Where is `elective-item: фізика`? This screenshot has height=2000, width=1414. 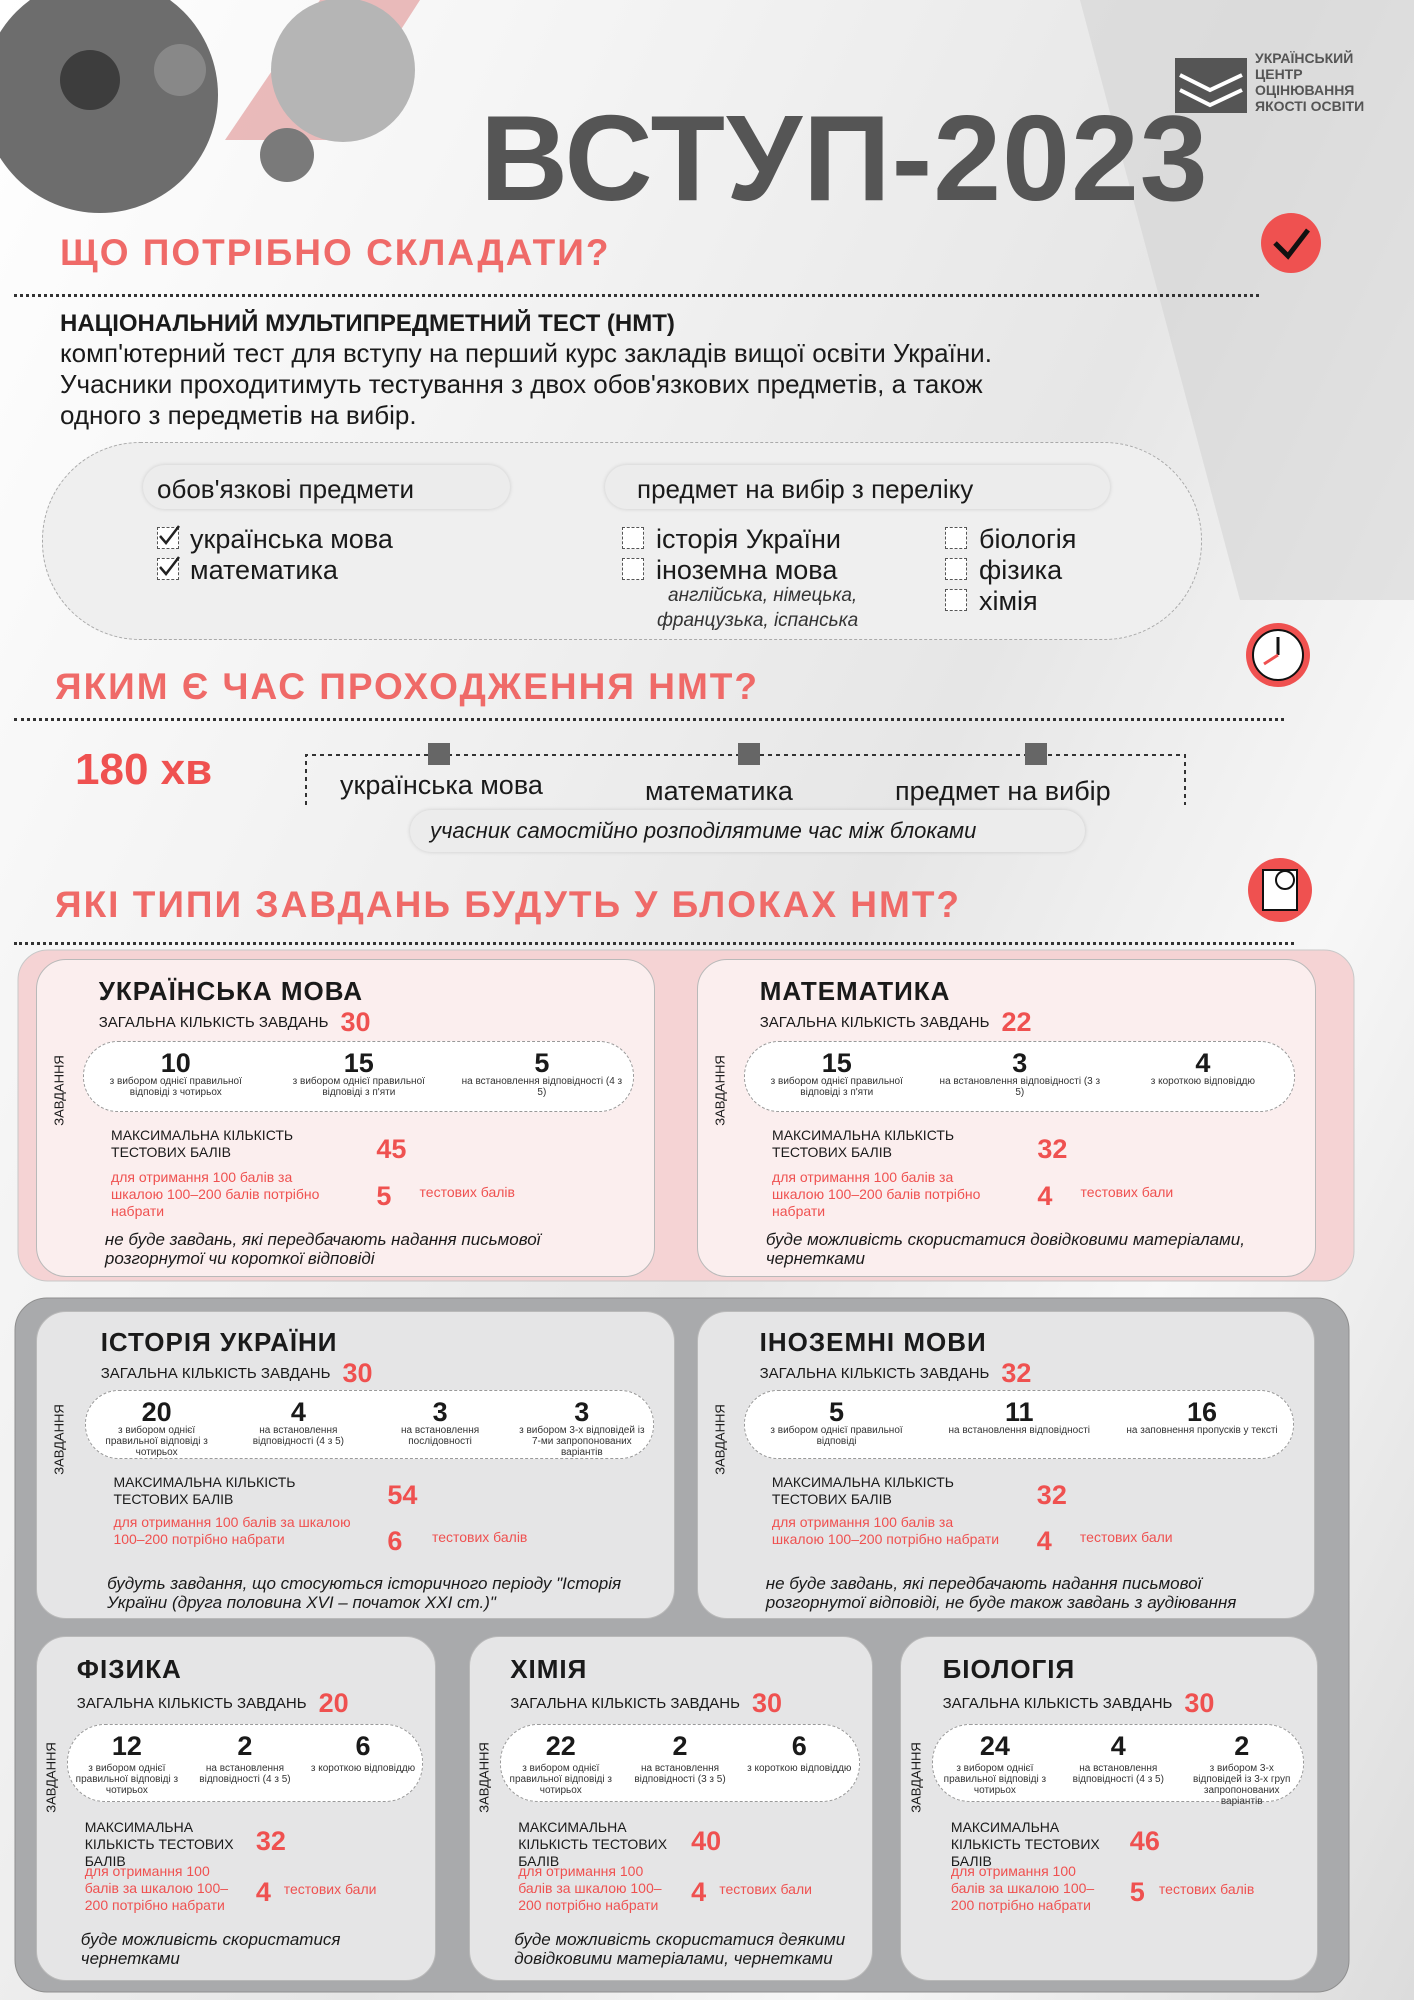 elective-item: фізика is located at coordinates (1021, 570).